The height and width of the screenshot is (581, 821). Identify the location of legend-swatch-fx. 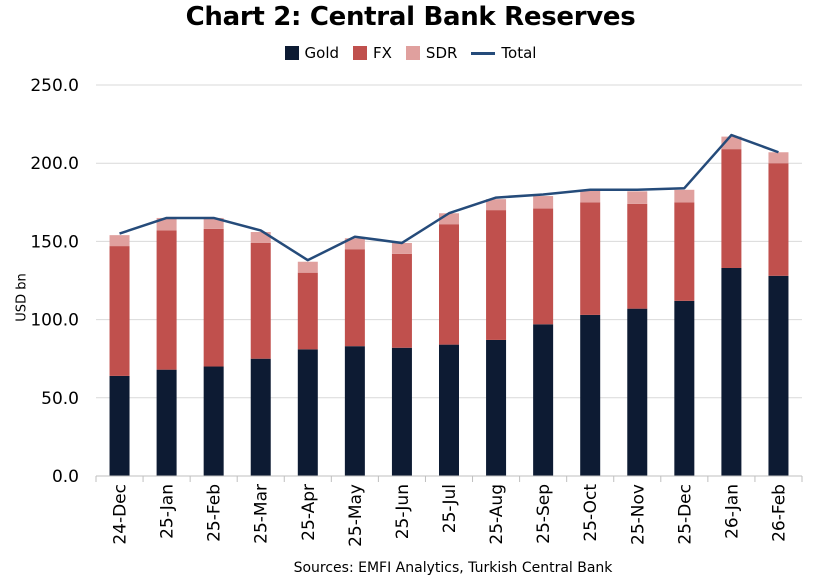
(360, 53).